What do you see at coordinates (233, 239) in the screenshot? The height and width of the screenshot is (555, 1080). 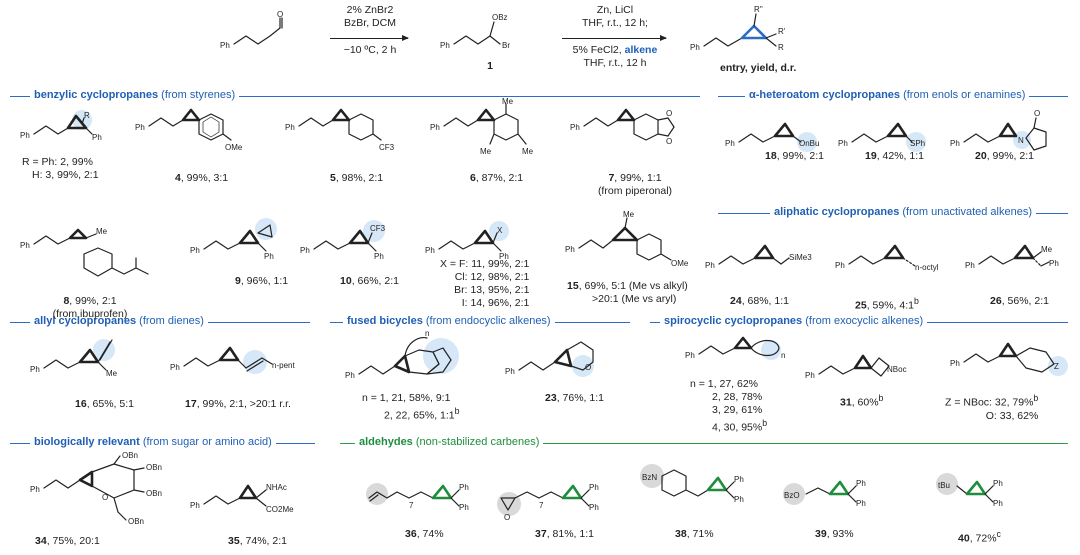 I see `structure-9: Ph Ph` at bounding box center [233, 239].